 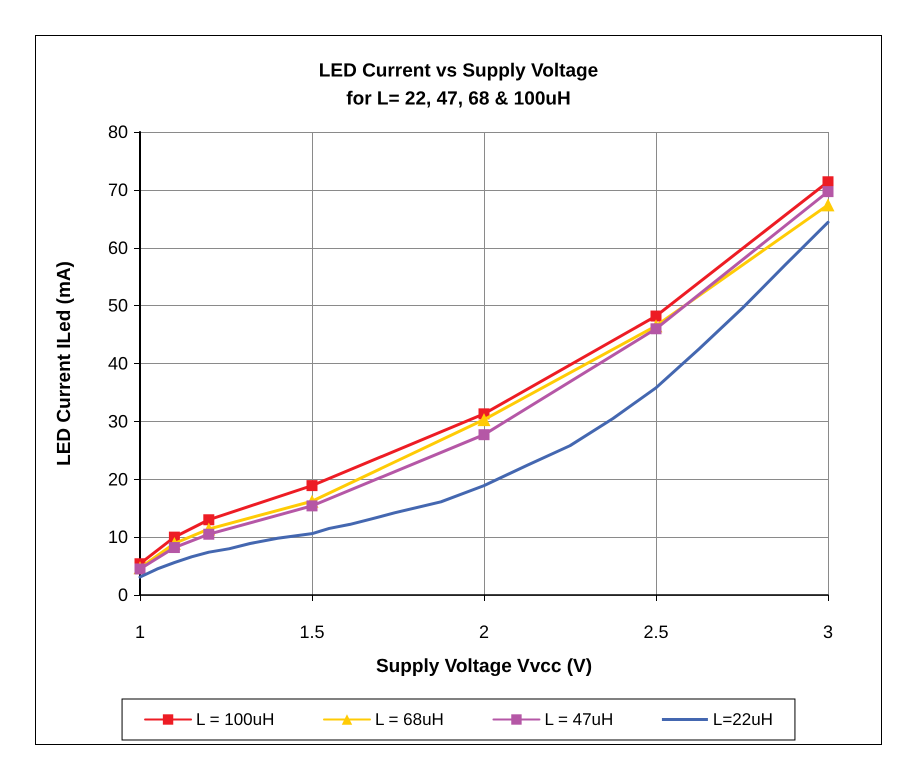 What do you see at coordinates (118, 479) in the screenshot?
I see `y-tick-label: 20` at bounding box center [118, 479].